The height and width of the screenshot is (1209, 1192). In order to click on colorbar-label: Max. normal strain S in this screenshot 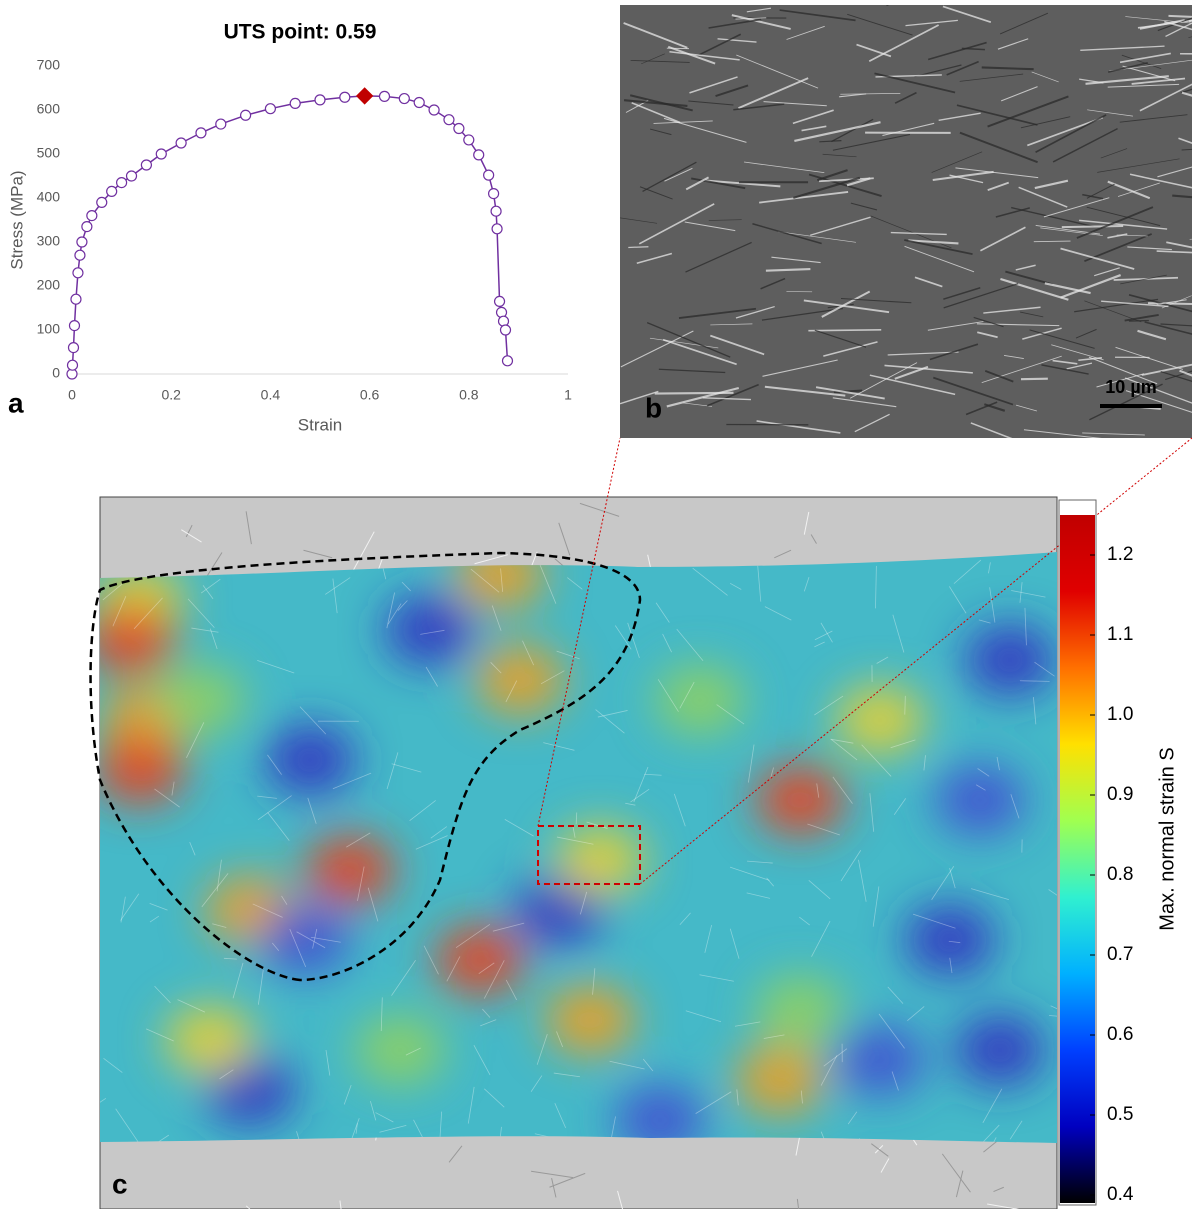, I will do `click(1167, 838)`.